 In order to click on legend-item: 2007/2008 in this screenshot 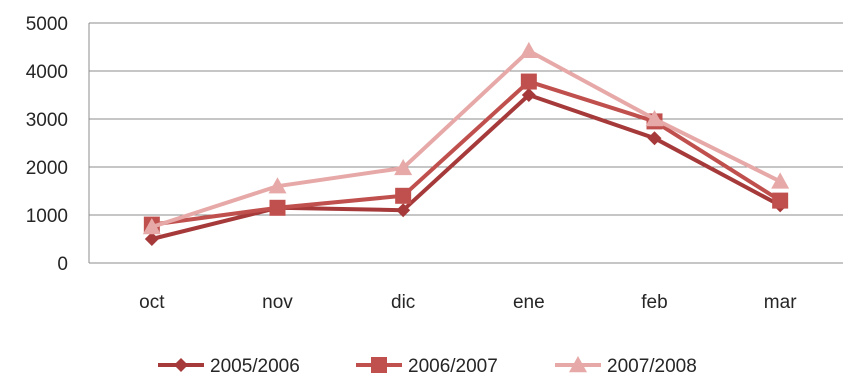, I will do `click(626, 366)`.